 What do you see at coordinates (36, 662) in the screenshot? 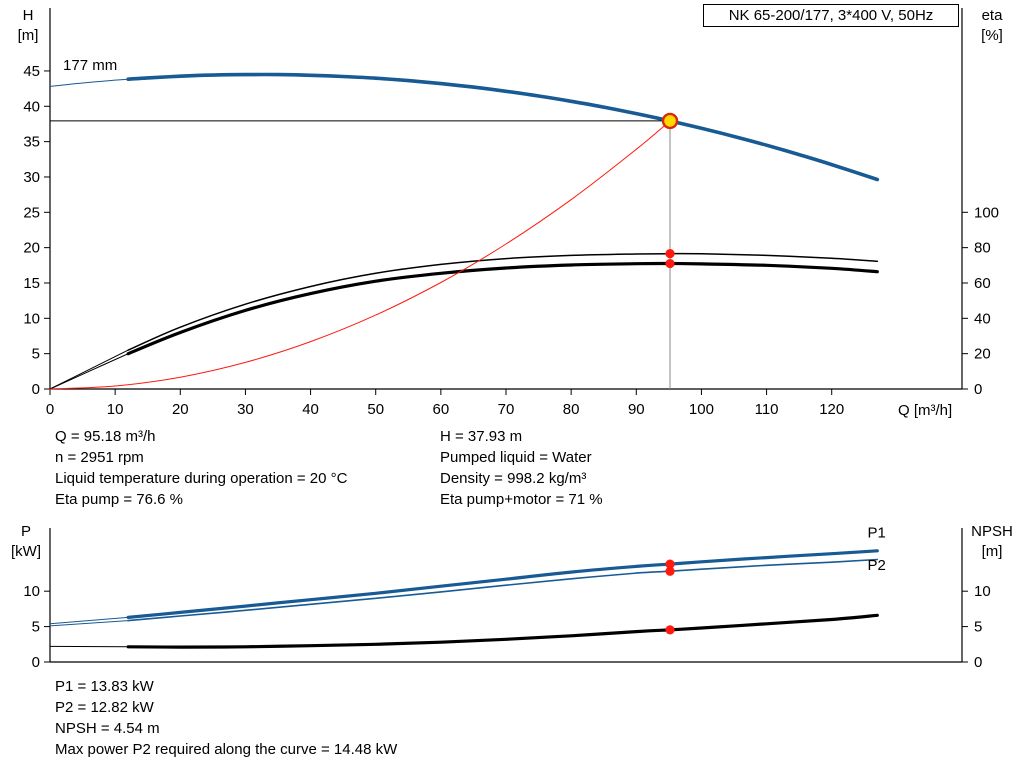
I see `power-left-tick-label: 0` at bounding box center [36, 662].